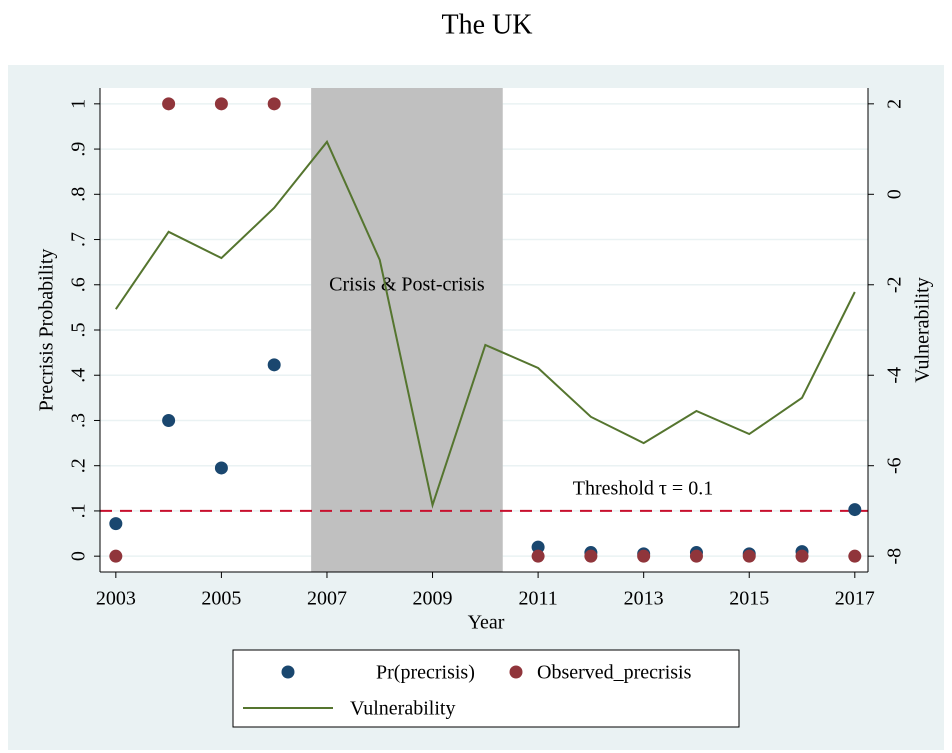 The image size is (952, 753). I want to click on shaded-region, so click(407, 330).